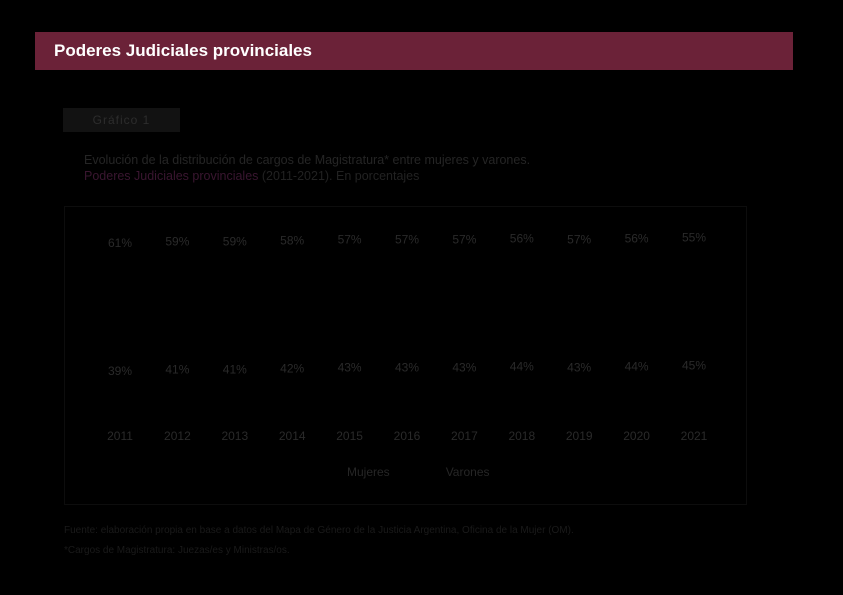 This screenshot has width=843, height=595. What do you see at coordinates (292, 380) in the screenshot?
I see `bar-varones-2014` at bounding box center [292, 380].